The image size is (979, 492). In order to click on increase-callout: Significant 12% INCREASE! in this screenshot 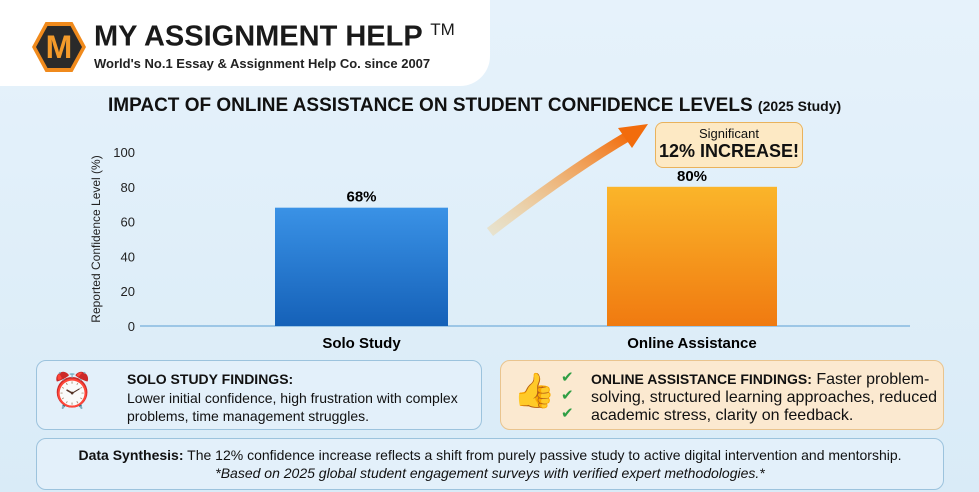, I will do `click(729, 145)`.